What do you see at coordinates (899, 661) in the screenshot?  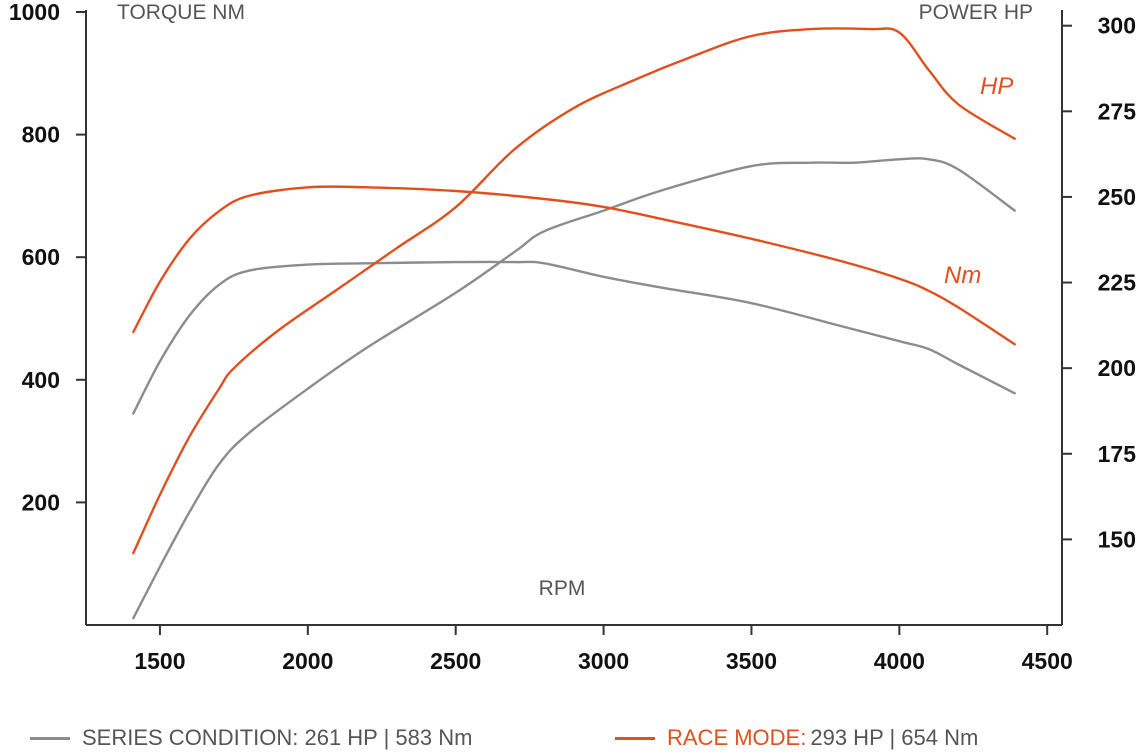 I see `x-tick-label: 4000` at bounding box center [899, 661].